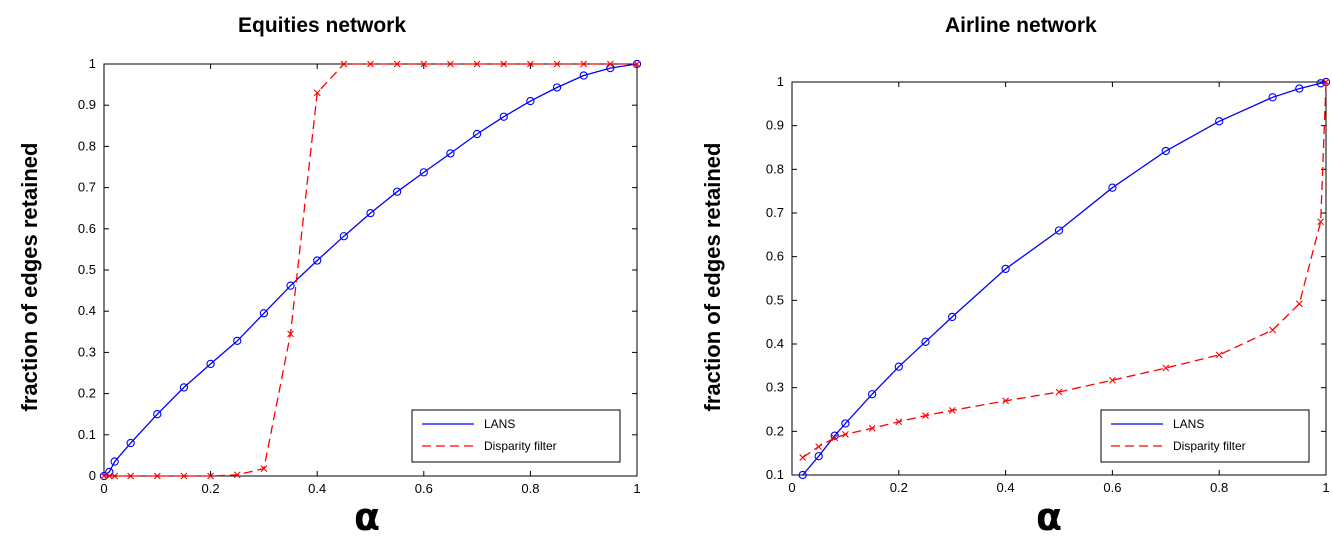 The image size is (1332, 547). I want to click on chart-2-xtick-label: 1, so click(1325, 487).